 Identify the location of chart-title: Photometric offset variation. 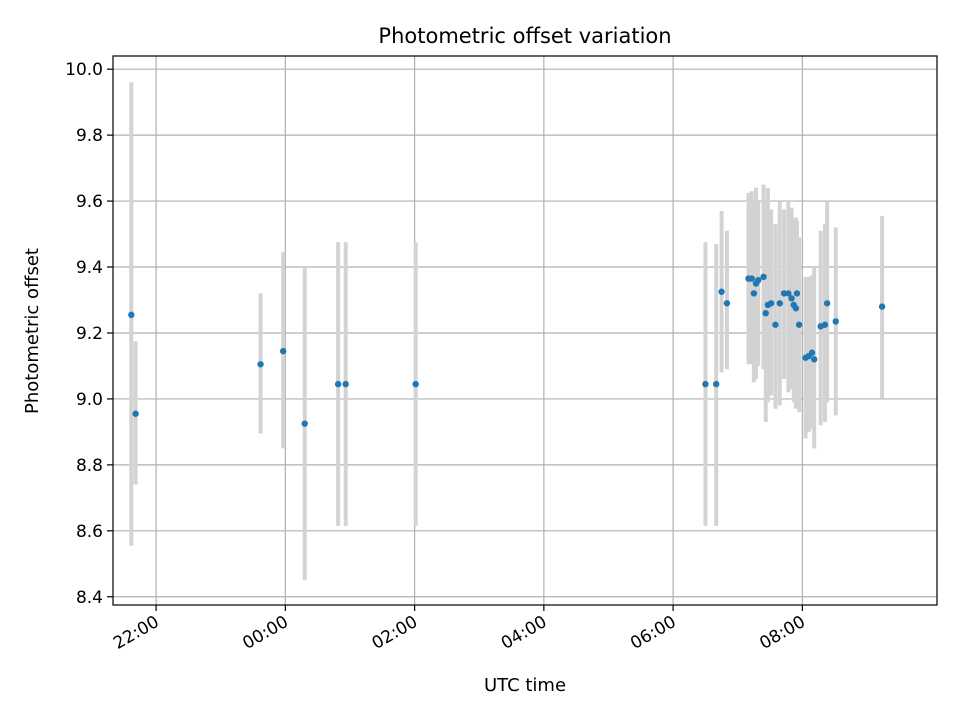
(524, 36).